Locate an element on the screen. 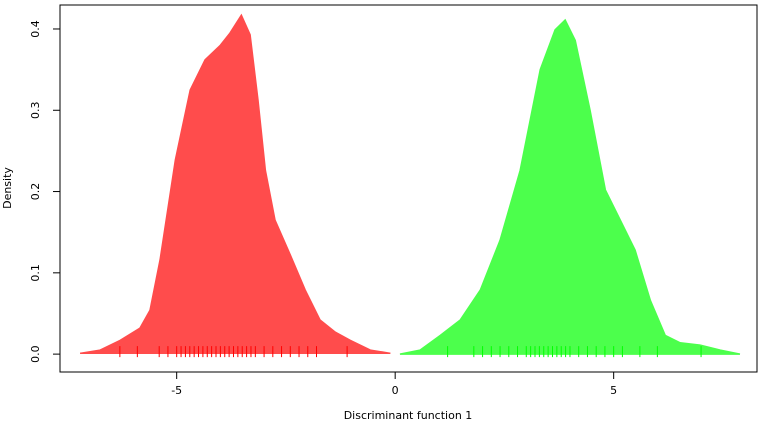 The width and height of the screenshot is (767, 423). x-tick-label: 5 is located at coordinates (613, 390).